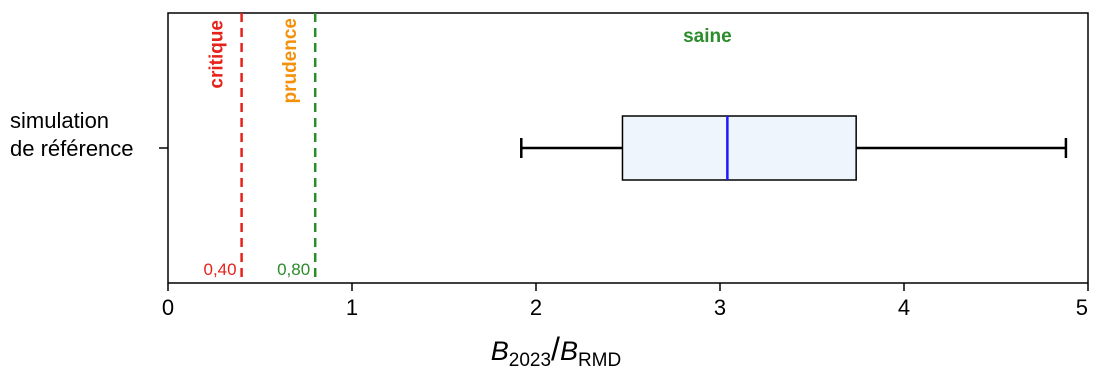 The width and height of the screenshot is (1096, 368). I want to click on threshold-label-critical: 0,40, so click(220, 269).